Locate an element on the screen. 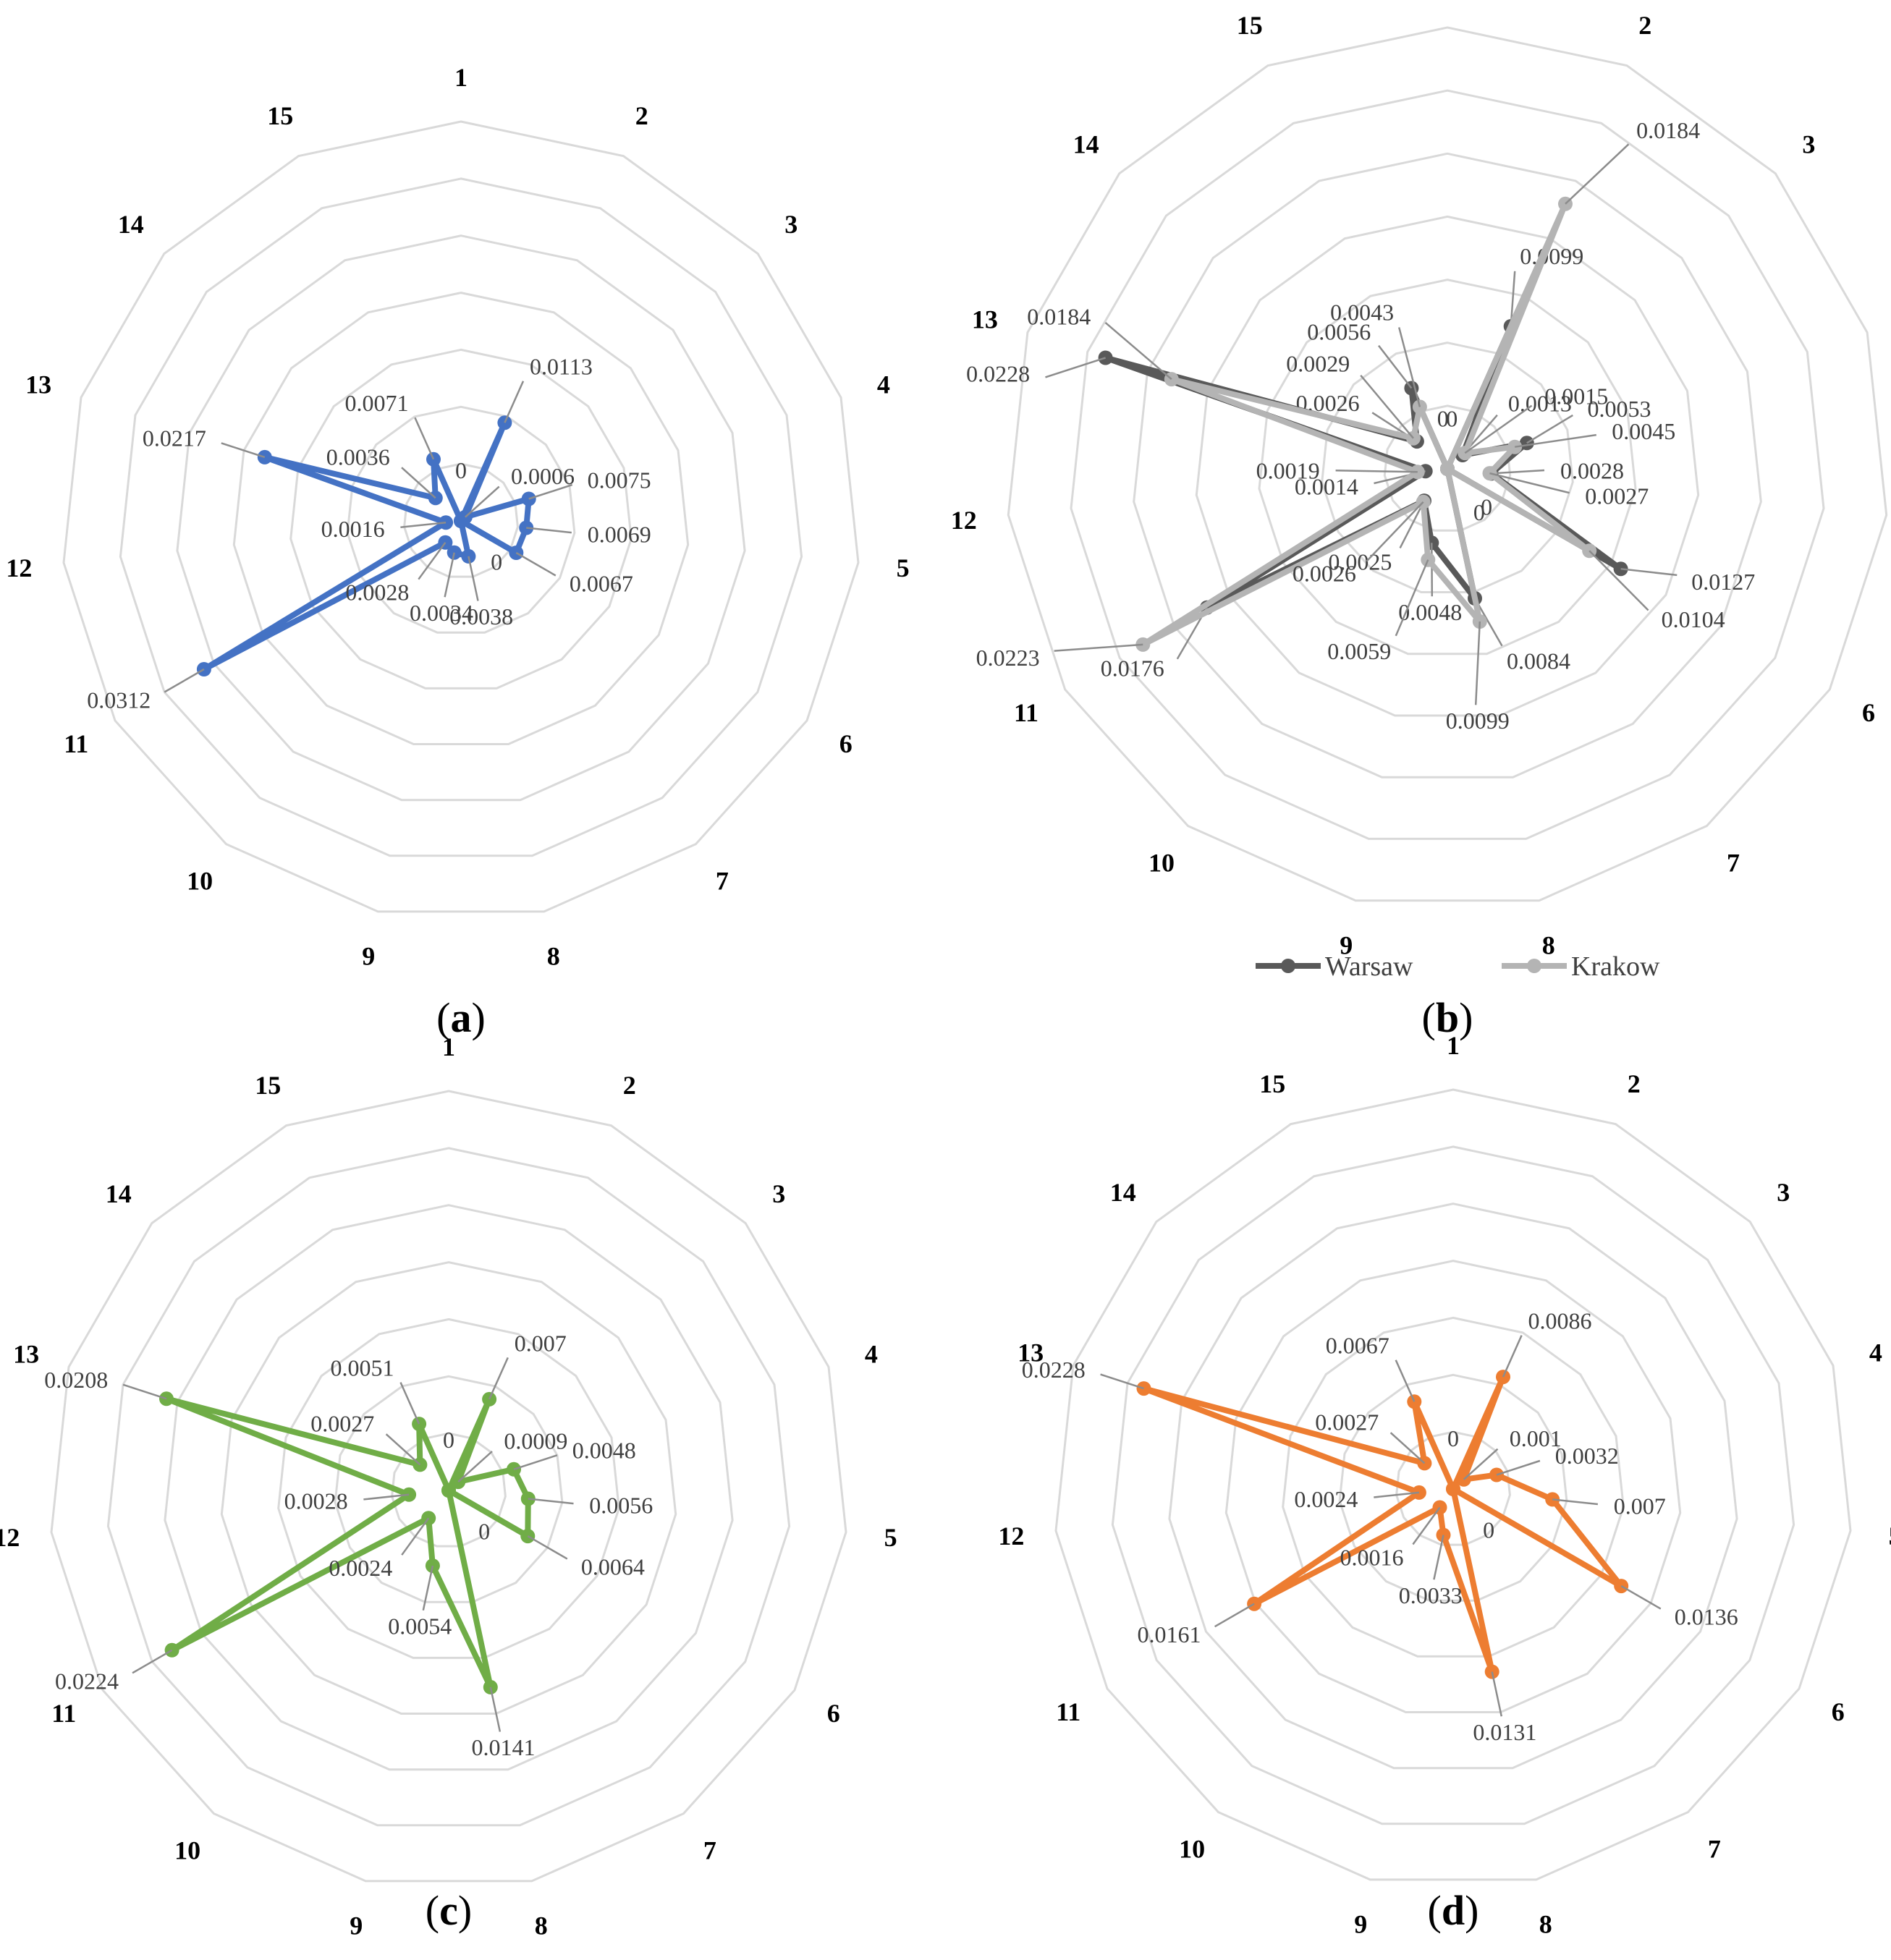  category-label: 12 is located at coordinates (1011, 1536).